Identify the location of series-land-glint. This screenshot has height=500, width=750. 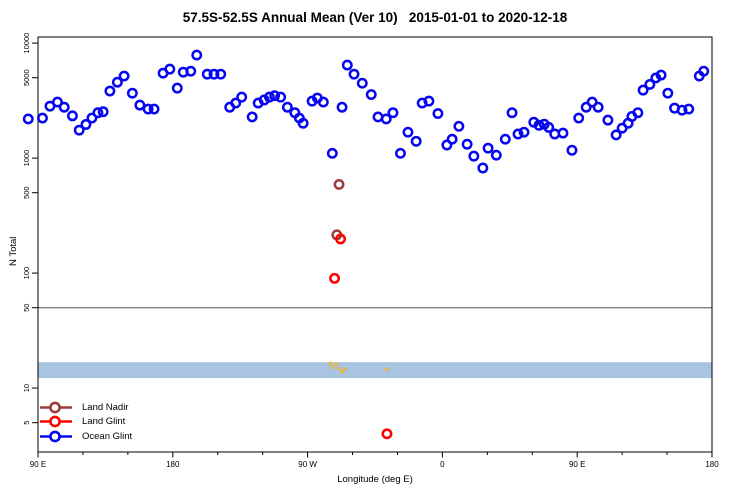
(361, 336).